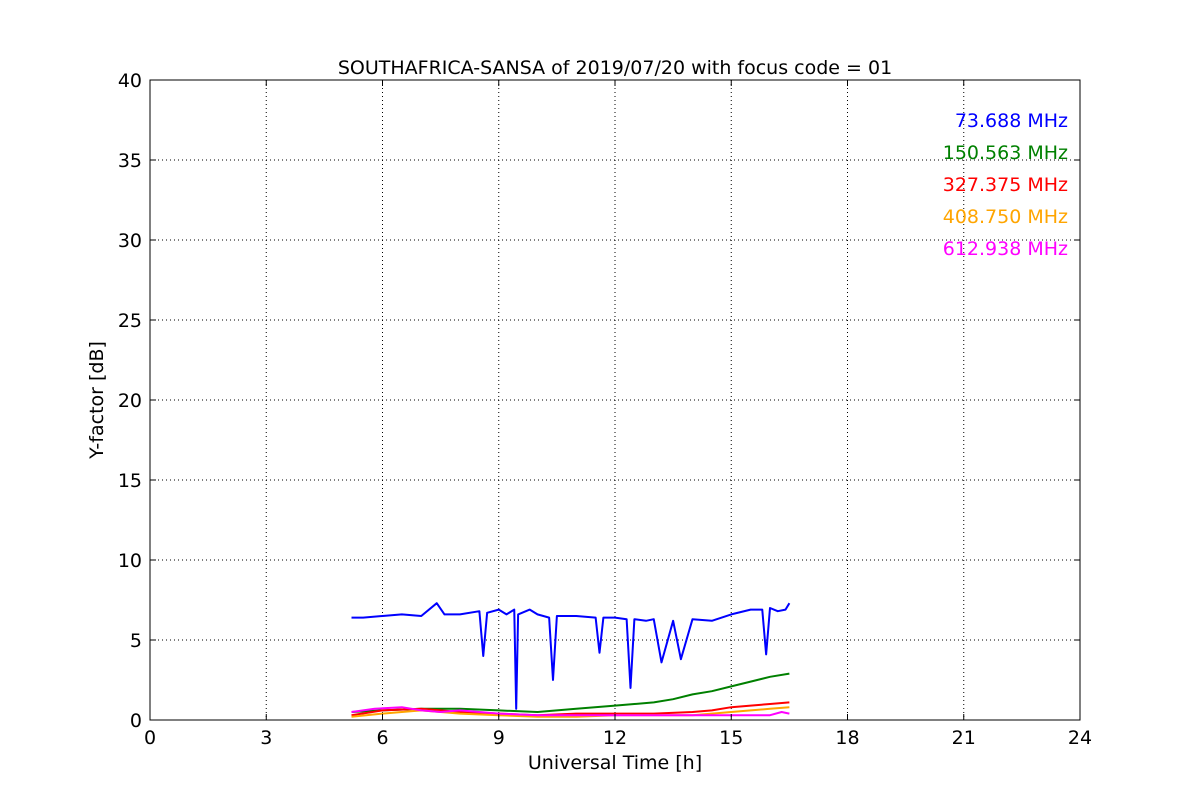  What do you see at coordinates (1080, 738) in the screenshot?
I see `x-tick-label: 24` at bounding box center [1080, 738].